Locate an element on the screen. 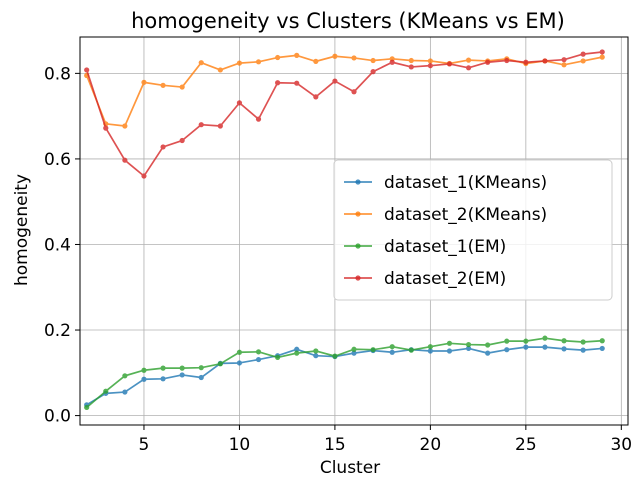  legend-label: dataset_2(KMeans) is located at coordinates (465, 215).